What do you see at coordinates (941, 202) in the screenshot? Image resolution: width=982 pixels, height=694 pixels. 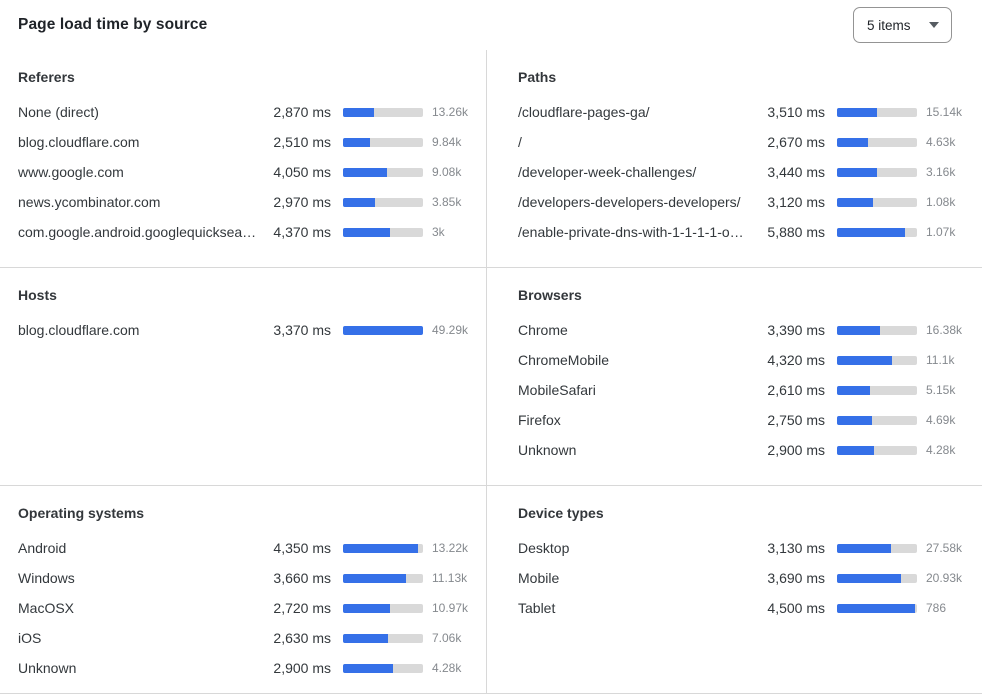 I see `row-count: 1.08k` at bounding box center [941, 202].